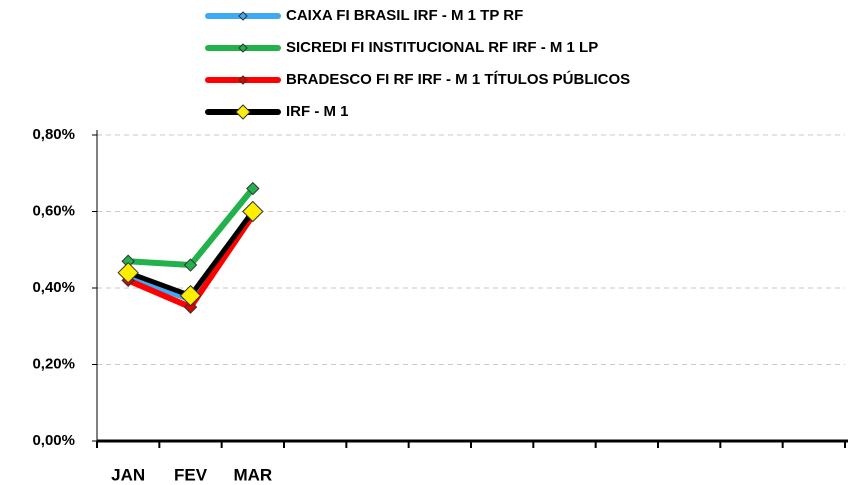 The height and width of the screenshot is (485, 848). Describe the element at coordinates (191, 474) in the screenshot. I see `x-tick-label: FEV` at that location.